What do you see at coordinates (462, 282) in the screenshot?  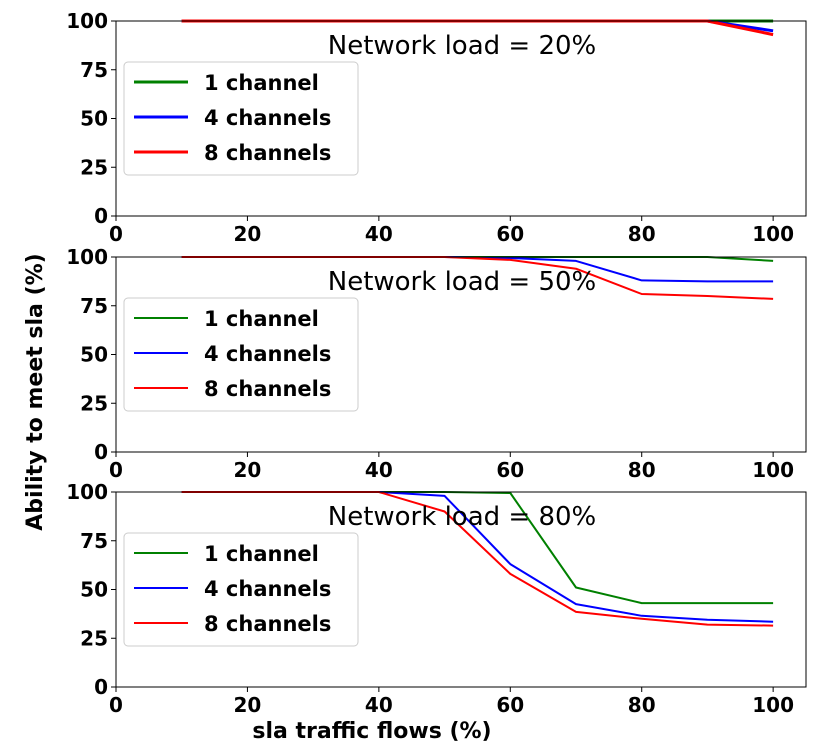 I see `panel-annotation: Network load = 50%` at bounding box center [462, 282].